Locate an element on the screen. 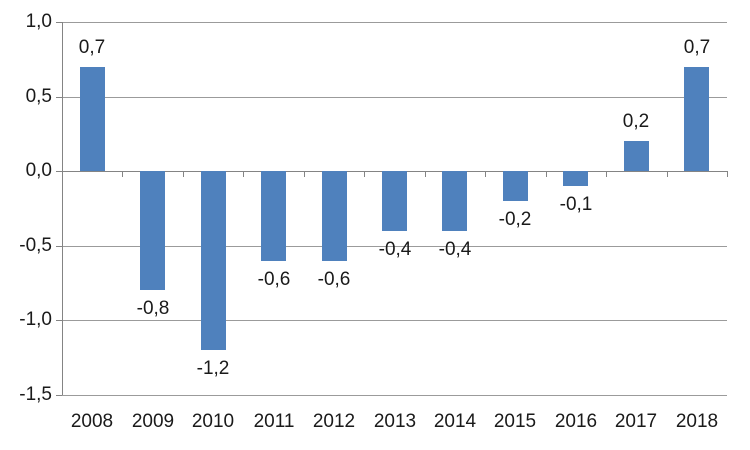 The image size is (750, 450). bar-2012 is located at coordinates (334, 216).